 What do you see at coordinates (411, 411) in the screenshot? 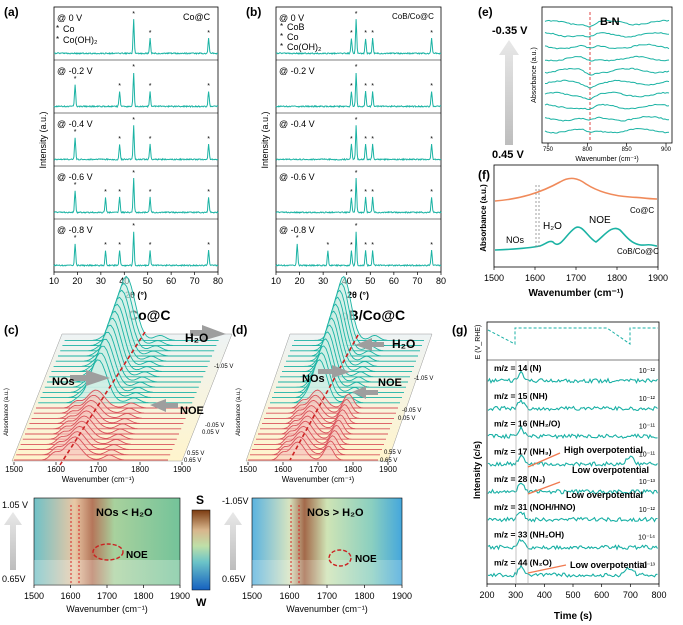
I see `panel-d-pot-2: -0.05 V` at bounding box center [411, 411].